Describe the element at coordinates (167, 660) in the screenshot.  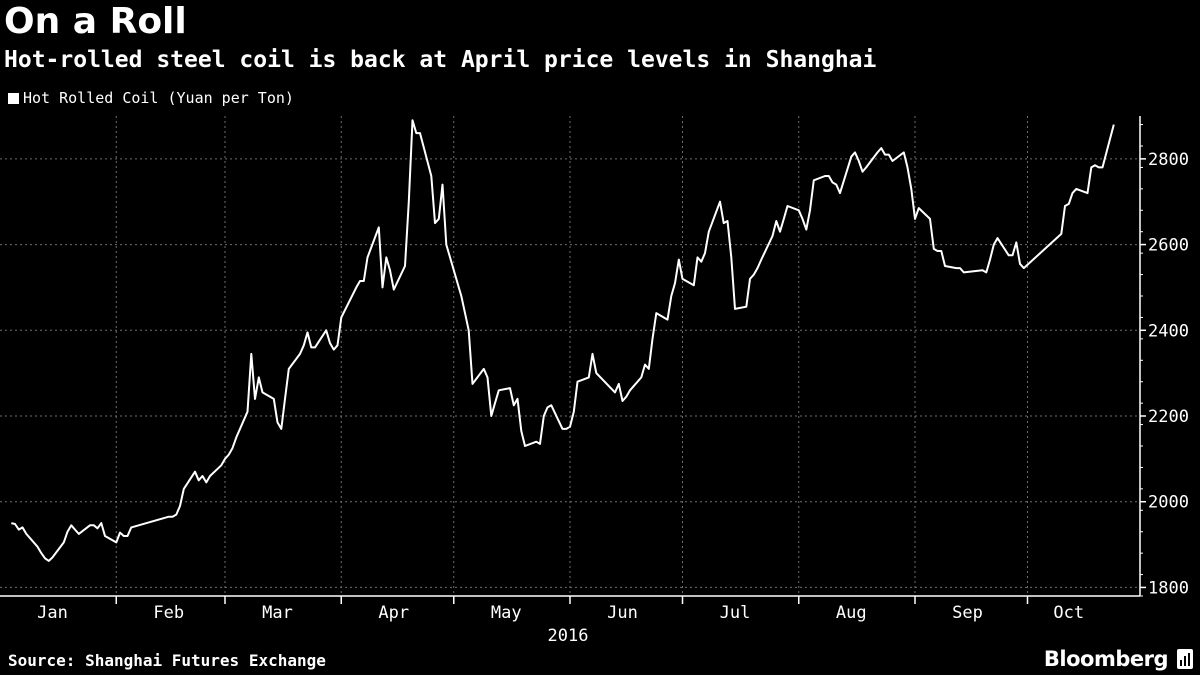
I see `source-note: Source: Shanghai Futures Exchange` at that location.